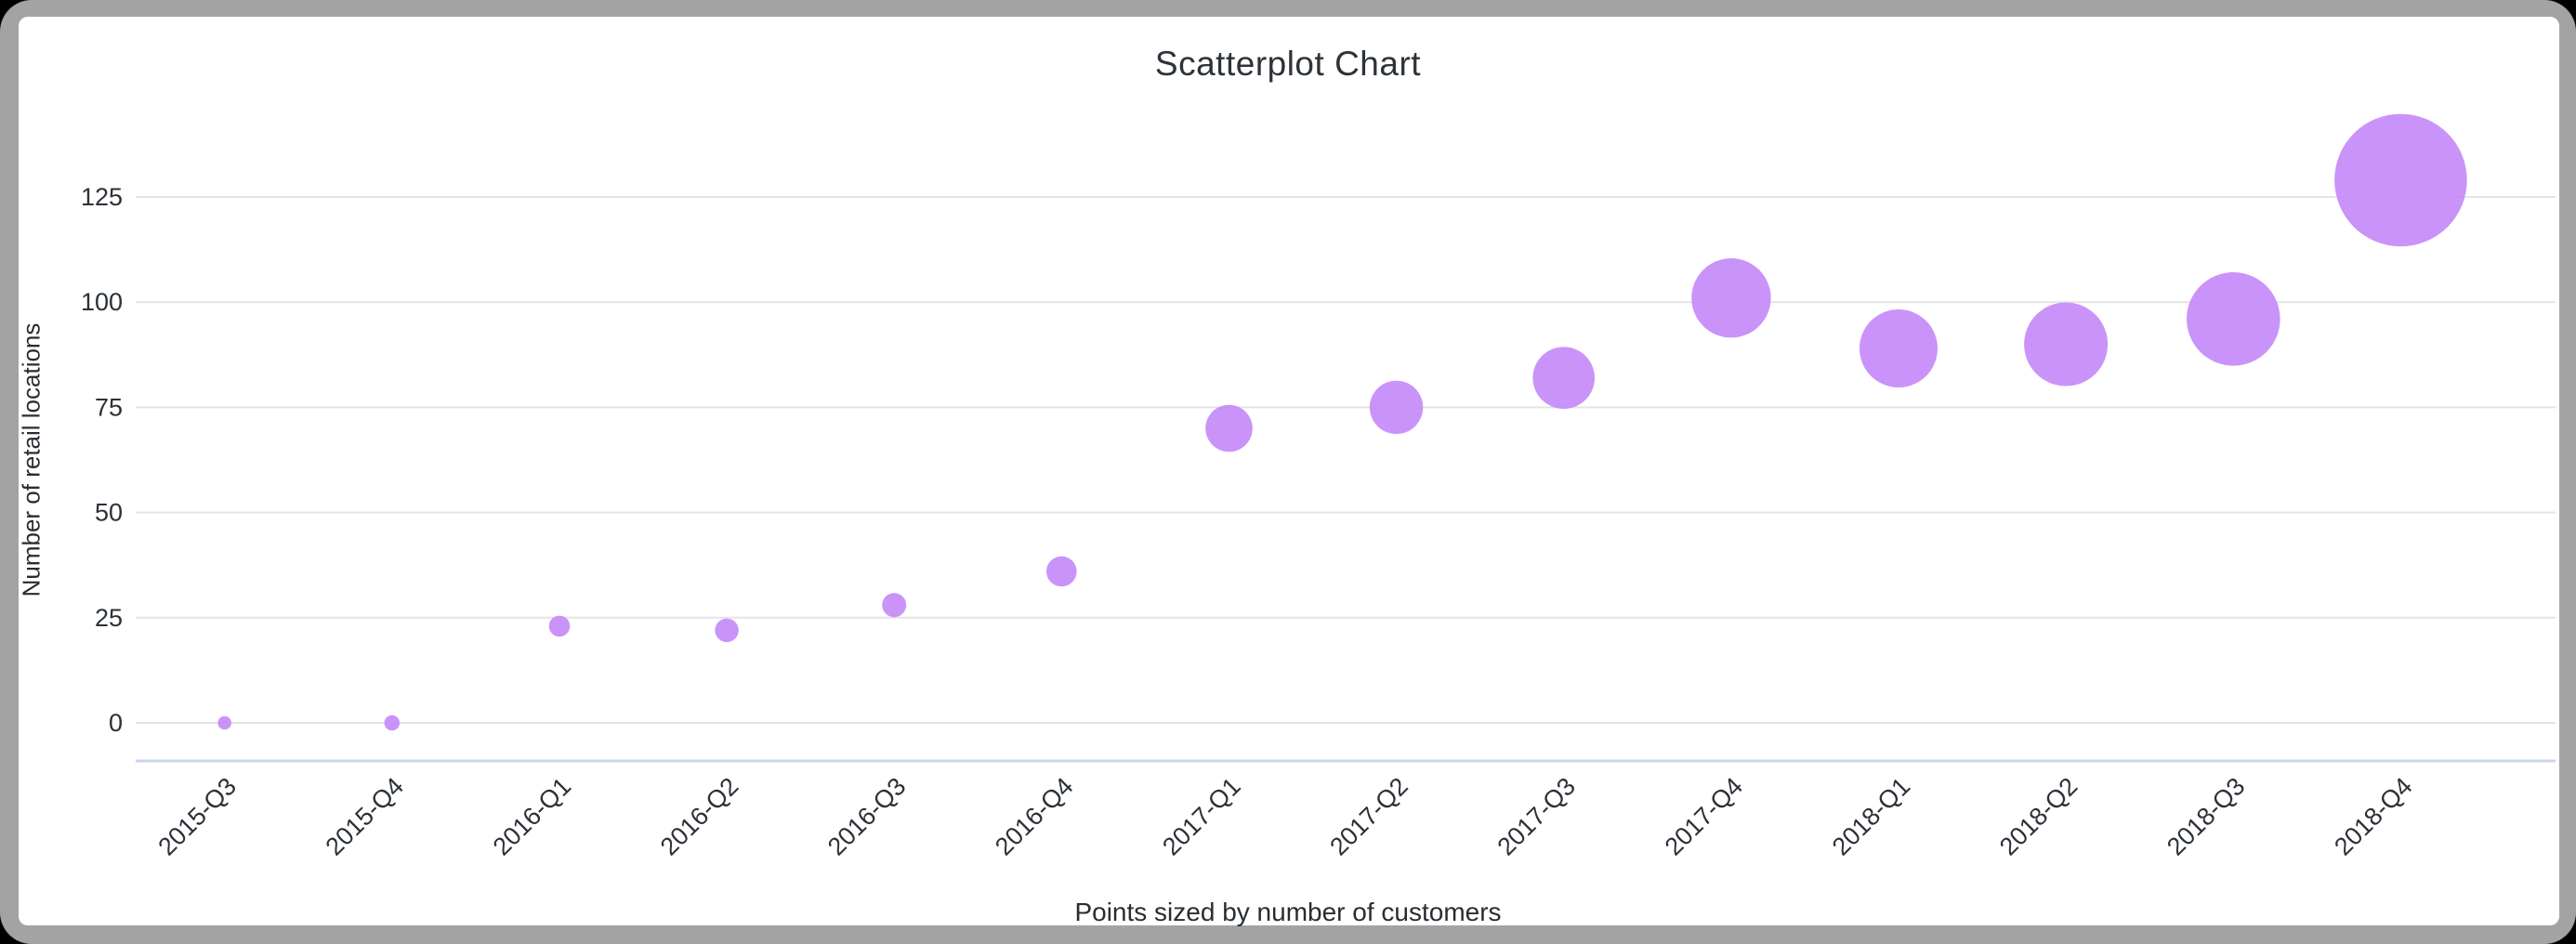  I want to click on x-tick-label: 2016-Q4, so click(1034, 817).